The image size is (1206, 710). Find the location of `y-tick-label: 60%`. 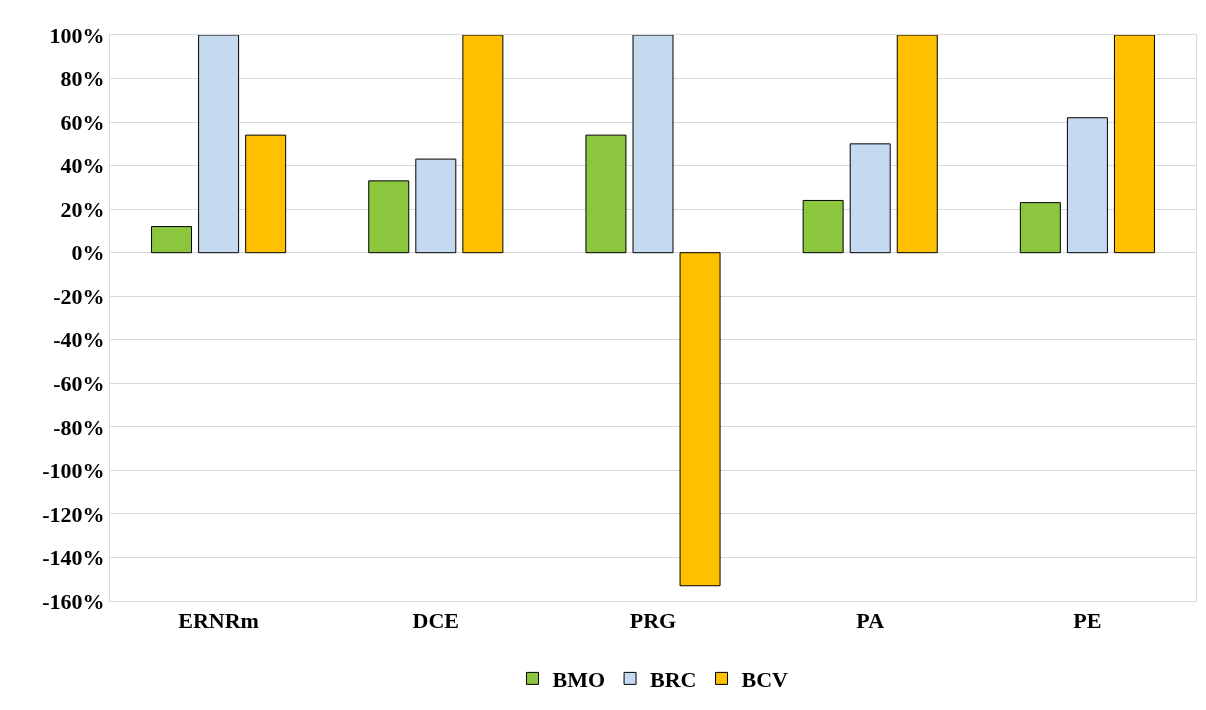

y-tick-label: 60% is located at coordinates (82, 122).